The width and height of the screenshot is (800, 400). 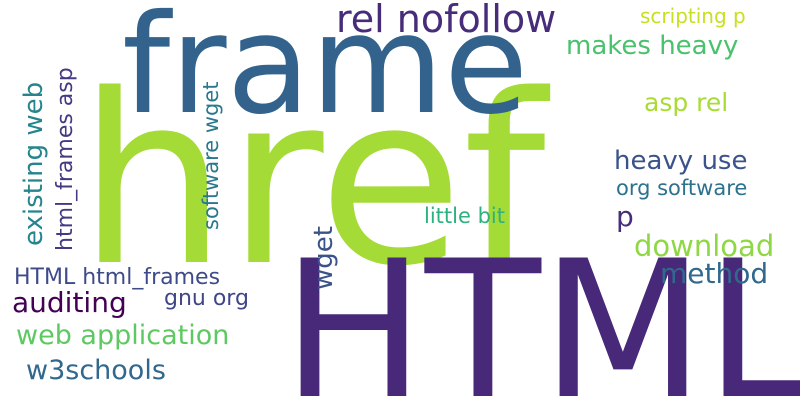 What do you see at coordinates (652, 46) in the screenshot?
I see `word-makes-heavy: makes heavy` at bounding box center [652, 46].